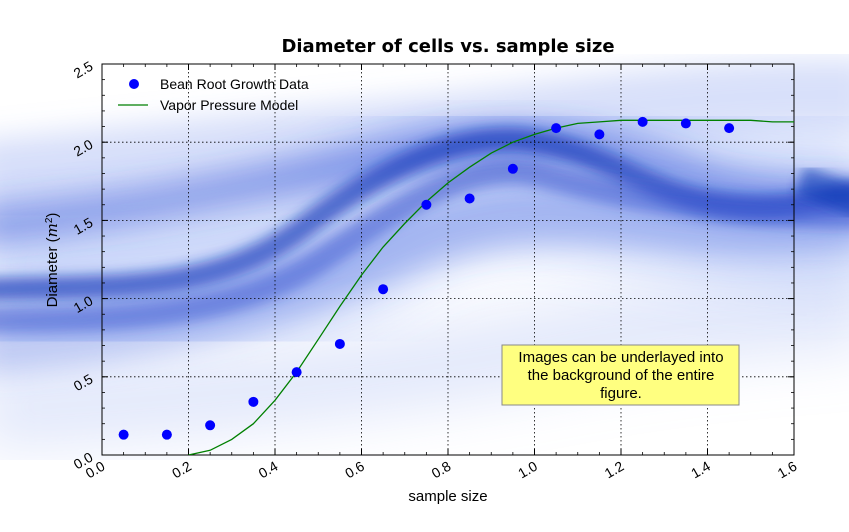 This screenshot has height=532, width=849. What do you see at coordinates (527, 470) in the screenshot?
I see `x-tick-label: 1.0` at bounding box center [527, 470].